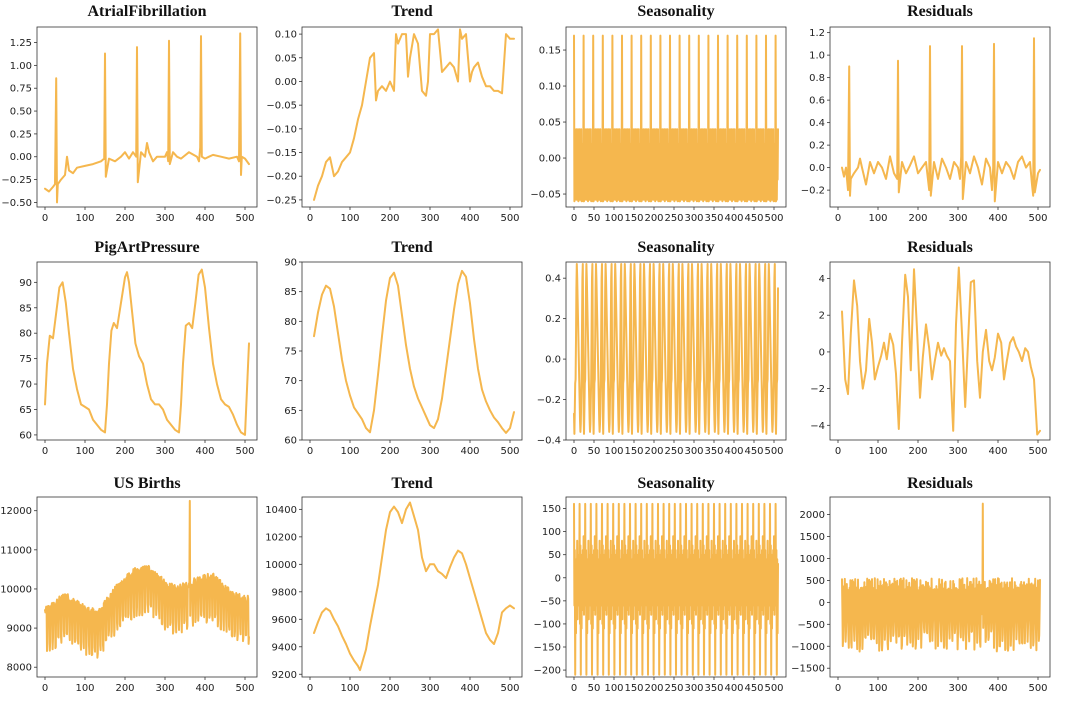 This screenshot has height=704, width=1080. I want to click on y-tick-label: 100, so click(551, 532).